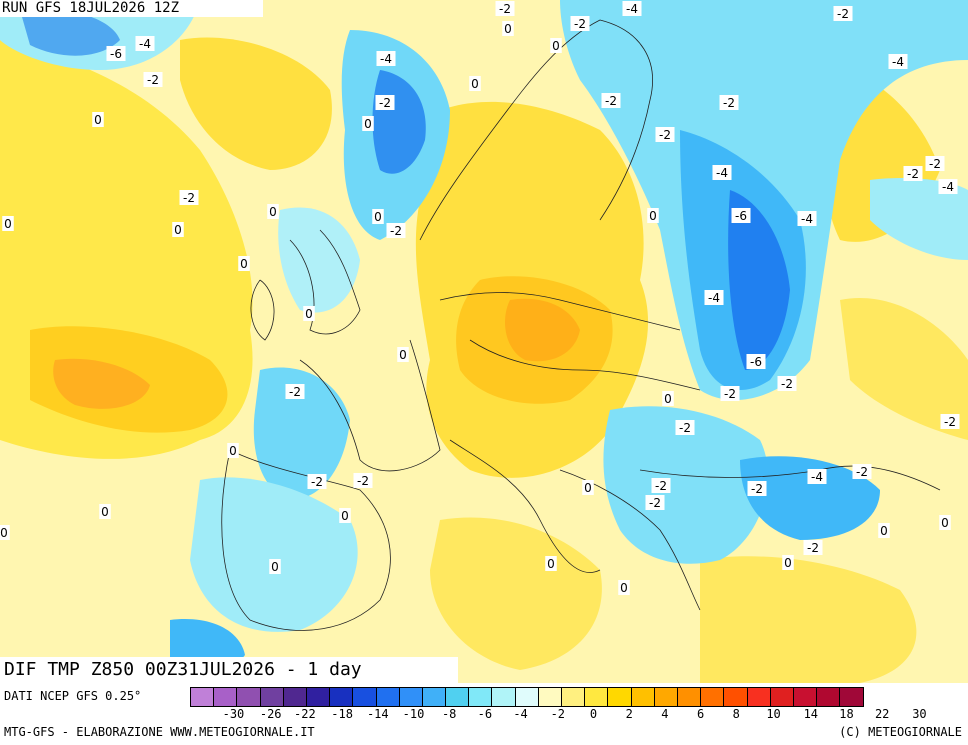 The height and width of the screenshot is (745, 968). What do you see at coordinates (449, 714) in the screenshot?
I see `legend-tick-label: -8` at bounding box center [449, 714].